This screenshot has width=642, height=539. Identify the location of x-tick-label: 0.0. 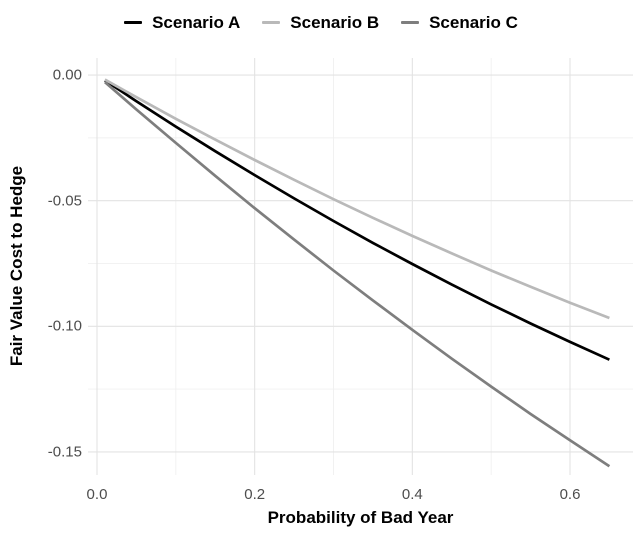
(97, 494).